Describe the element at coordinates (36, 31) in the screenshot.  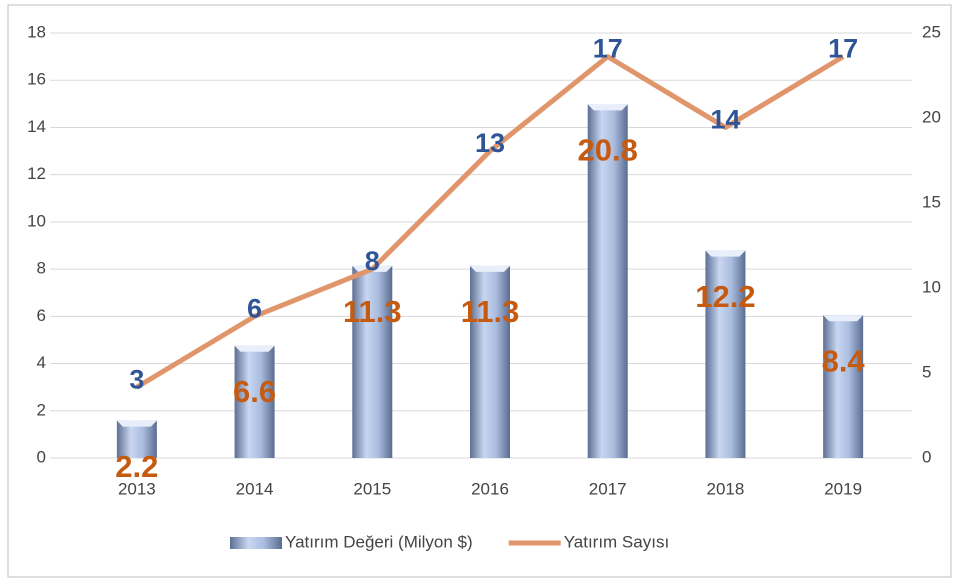
I see `y-tick-label: 18` at that location.